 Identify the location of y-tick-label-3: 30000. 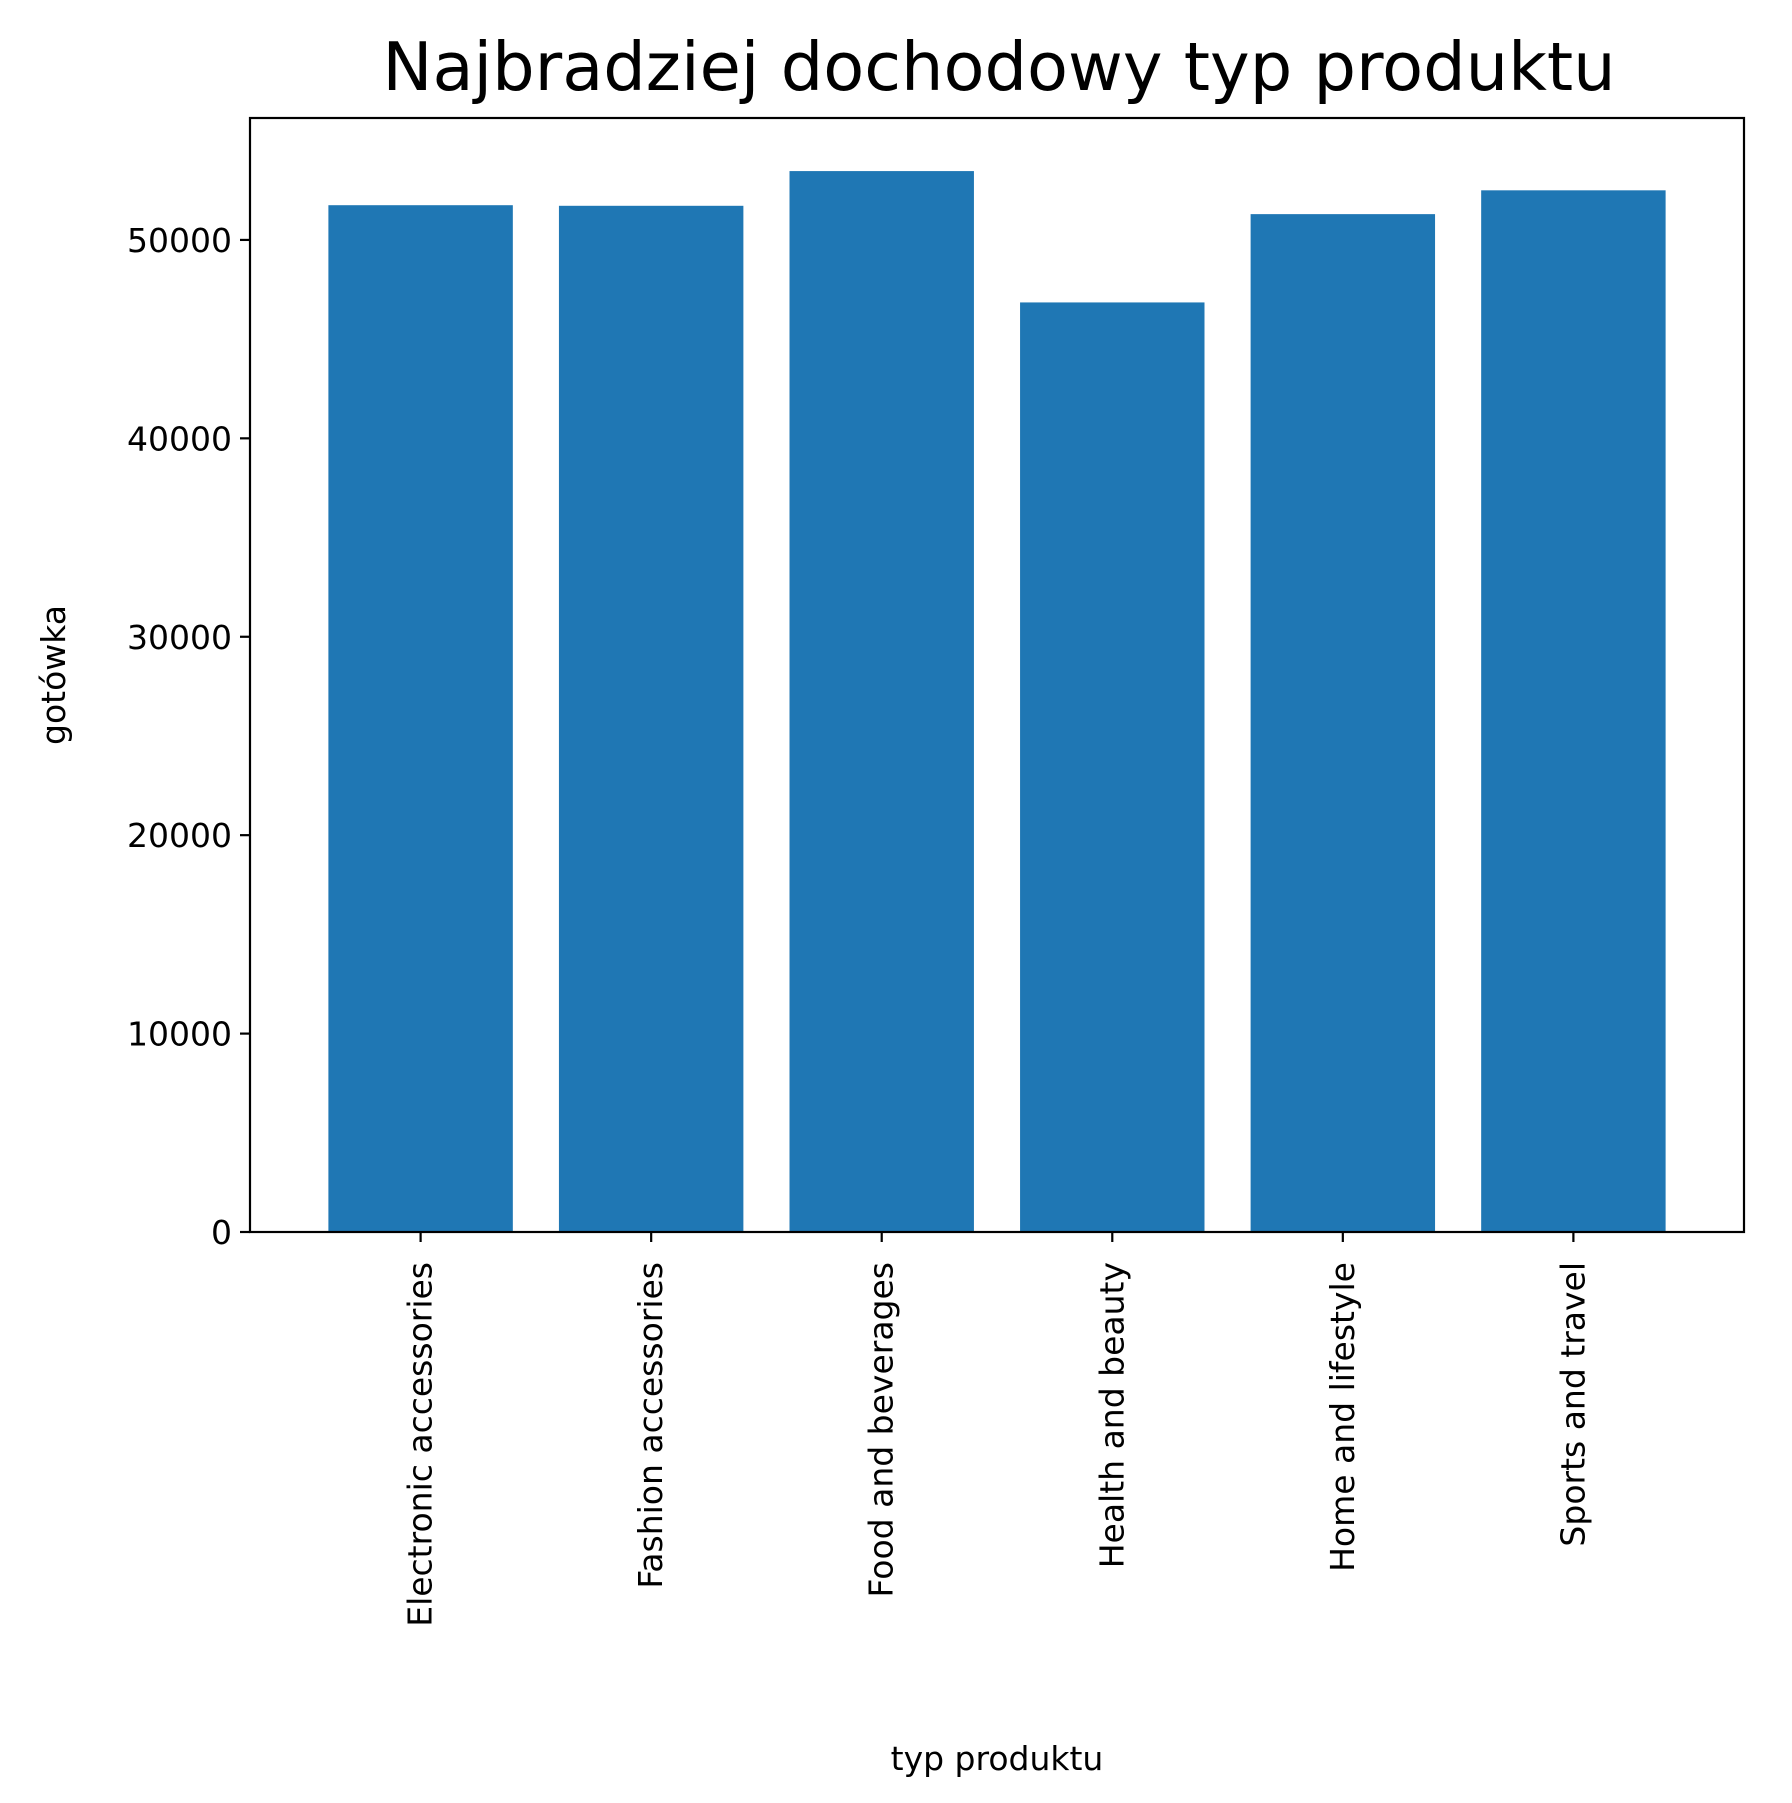
(179, 637).